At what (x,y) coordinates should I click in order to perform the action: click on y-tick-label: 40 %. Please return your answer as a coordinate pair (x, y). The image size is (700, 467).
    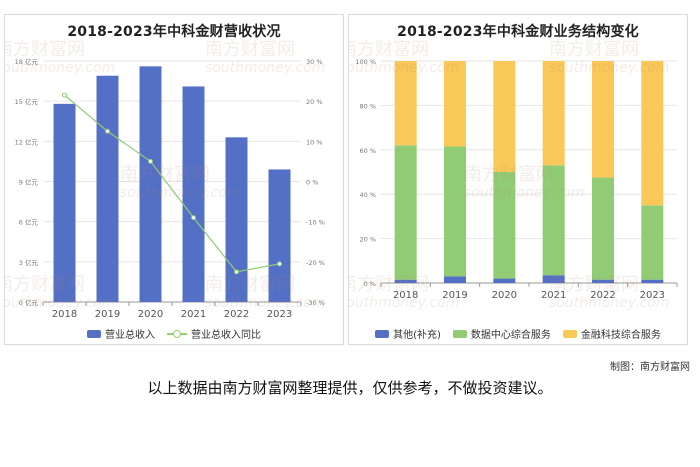
    Looking at the image, I should click on (367, 195).